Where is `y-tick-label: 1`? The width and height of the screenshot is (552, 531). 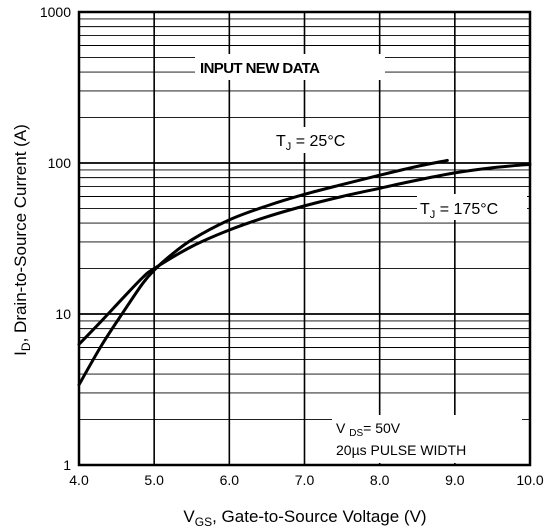
y-tick-label: 1 is located at coordinates (67, 465).